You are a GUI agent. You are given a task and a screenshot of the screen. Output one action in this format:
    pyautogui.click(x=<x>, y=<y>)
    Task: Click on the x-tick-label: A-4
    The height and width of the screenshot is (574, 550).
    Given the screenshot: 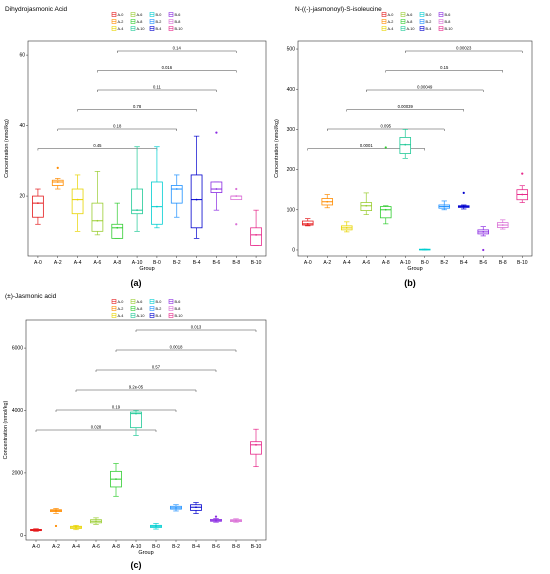 What is the action you would take?
    pyautogui.click(x=76, y=547)
    